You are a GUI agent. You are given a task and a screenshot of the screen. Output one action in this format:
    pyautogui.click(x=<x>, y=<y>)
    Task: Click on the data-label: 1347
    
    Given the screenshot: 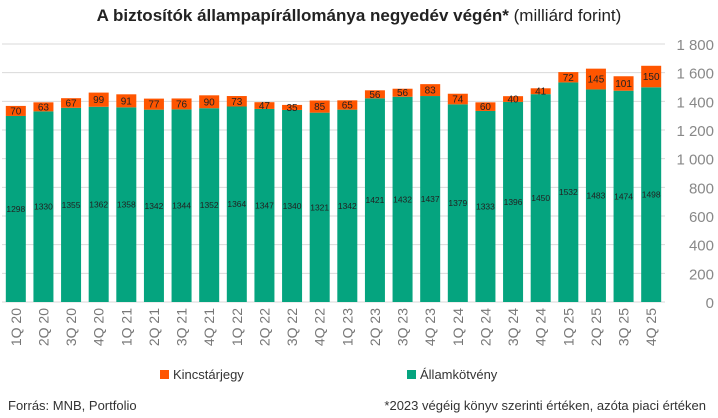 What is the action you would take?
    pyautogui.click(x=264, y=205)
    